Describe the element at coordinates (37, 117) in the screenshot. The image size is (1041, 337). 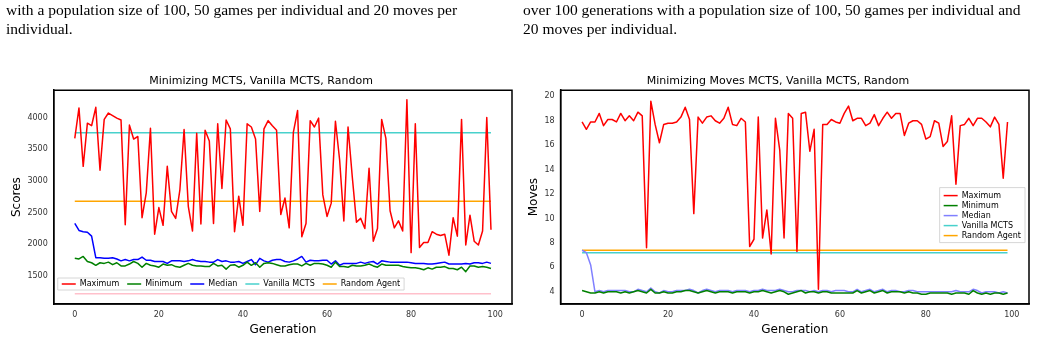
I see `y-tick-label: 4000` at that location.